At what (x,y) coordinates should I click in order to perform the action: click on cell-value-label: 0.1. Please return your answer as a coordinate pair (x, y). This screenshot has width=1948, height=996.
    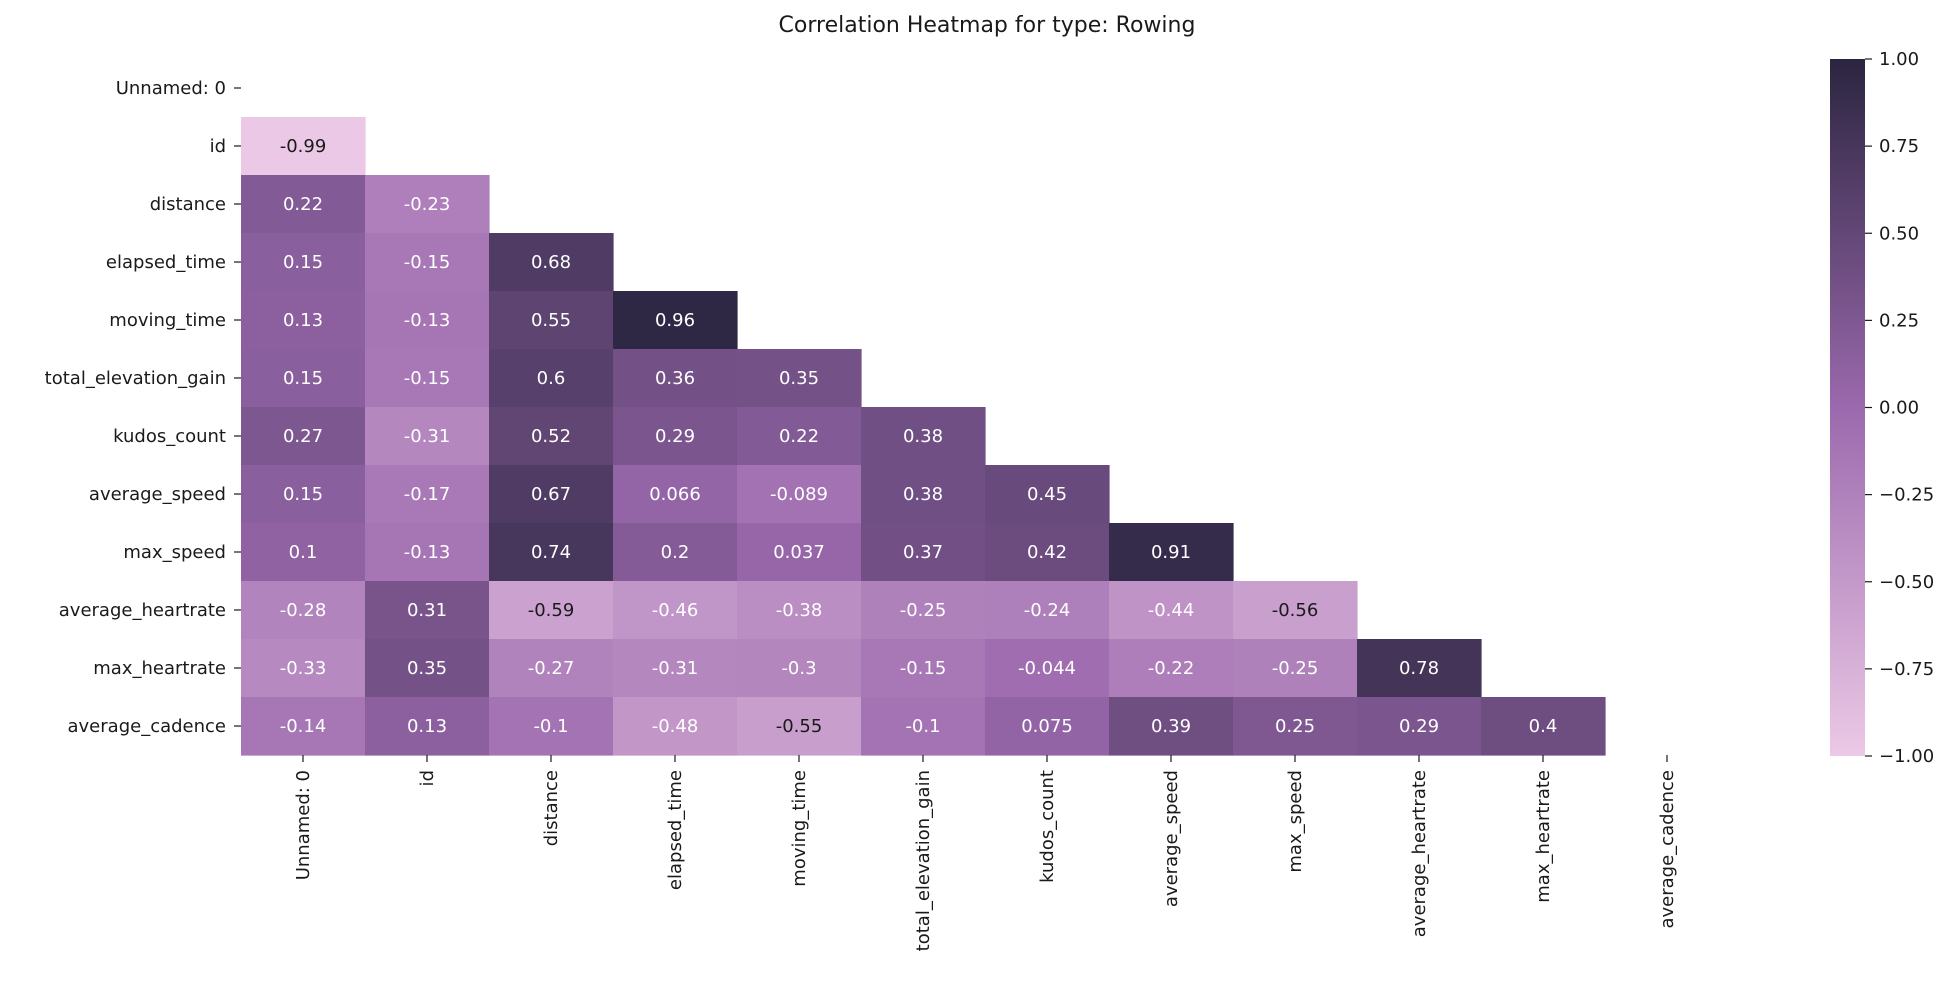
    Looking at the image, I should click on (303, 552).